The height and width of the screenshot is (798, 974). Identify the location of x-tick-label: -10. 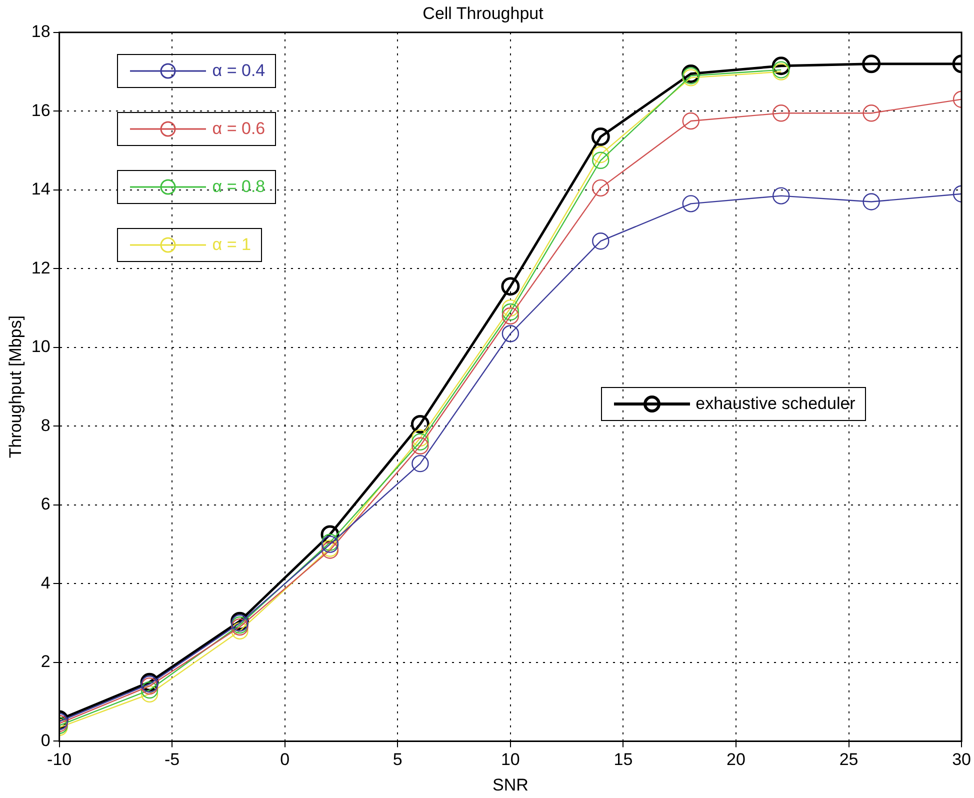
(59, 760).